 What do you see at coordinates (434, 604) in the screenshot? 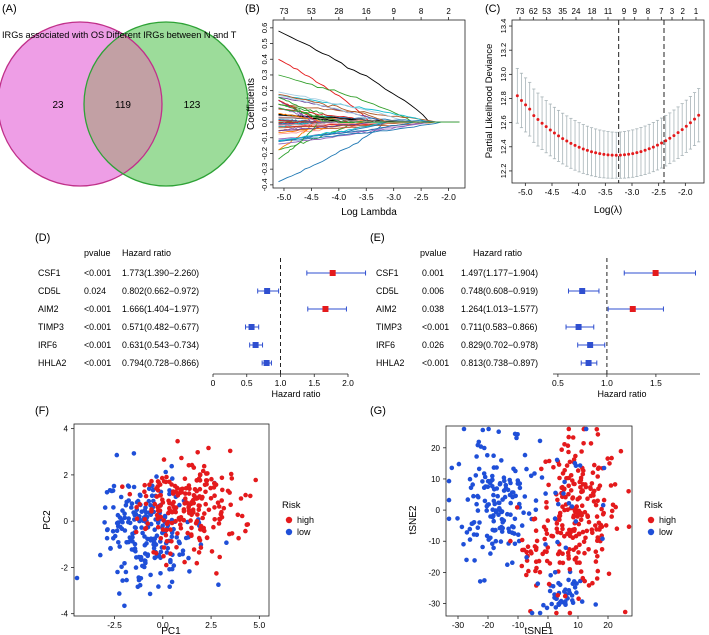
I see `y-tick-label: -30` at bounding box center [434, 604].